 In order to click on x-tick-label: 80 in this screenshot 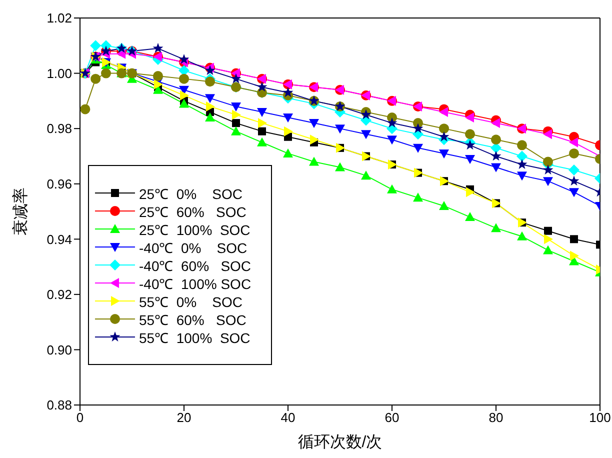, I will do `click(496, 418)`.